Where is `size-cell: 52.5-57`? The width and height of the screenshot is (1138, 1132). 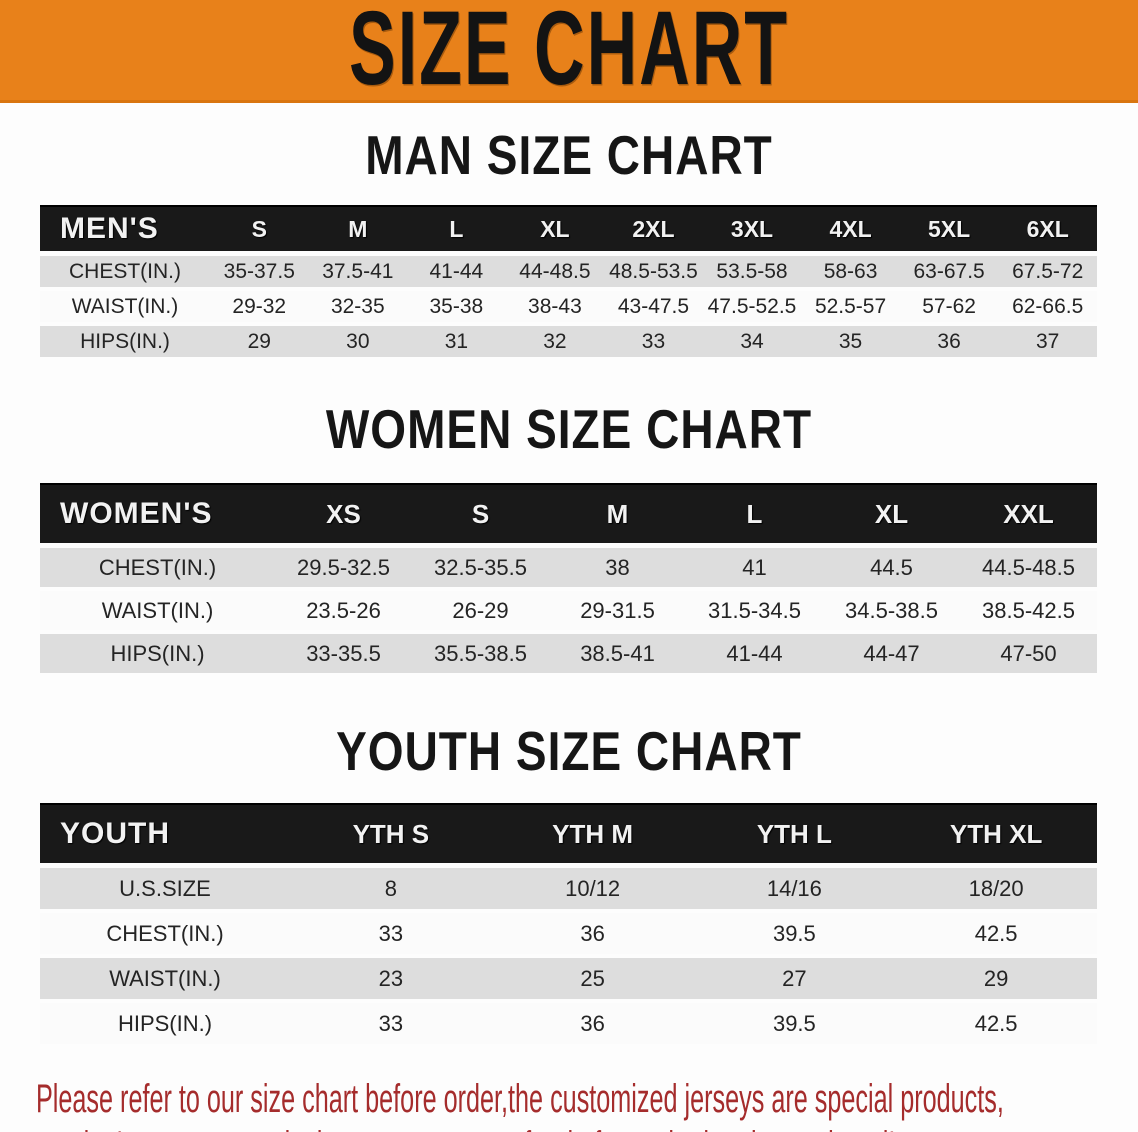
size-cell: 52.5-57 is located at coordinates (850, 308).